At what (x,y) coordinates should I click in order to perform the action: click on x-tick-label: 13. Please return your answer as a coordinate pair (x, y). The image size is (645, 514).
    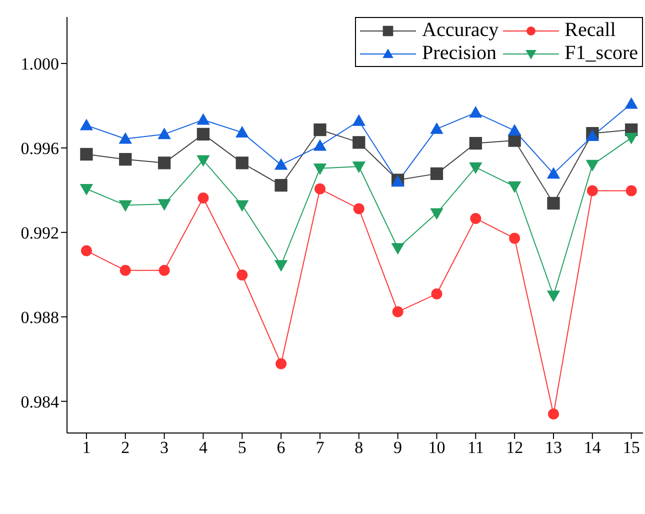
    Looking at the image, I should click on (553, 448).